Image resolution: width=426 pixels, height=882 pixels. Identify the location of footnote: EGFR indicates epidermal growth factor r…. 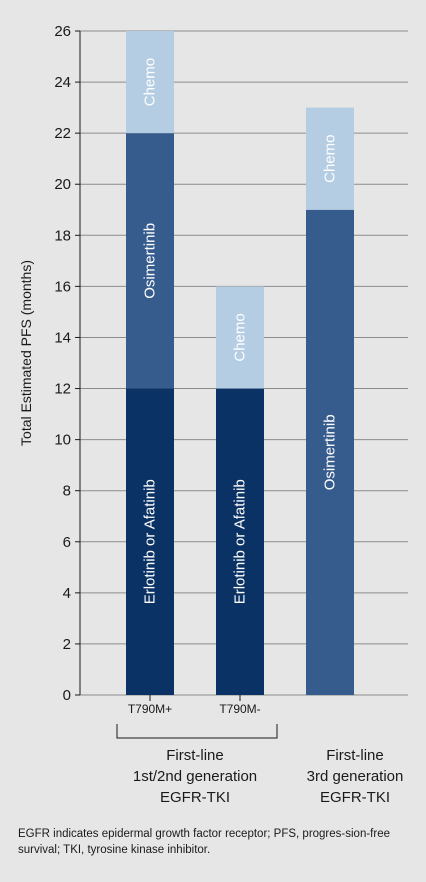
(204, 842).